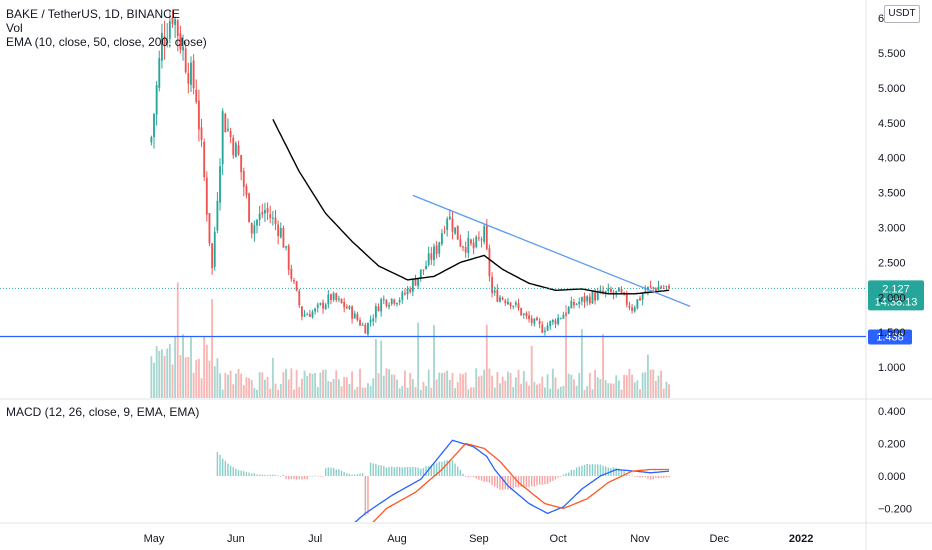 This screenshot has height=550, width=932. What do you see at coordinates (892, 124) in the screenshot?
I see `price-tick-label: 4.500` at bounding box center [892, 124].